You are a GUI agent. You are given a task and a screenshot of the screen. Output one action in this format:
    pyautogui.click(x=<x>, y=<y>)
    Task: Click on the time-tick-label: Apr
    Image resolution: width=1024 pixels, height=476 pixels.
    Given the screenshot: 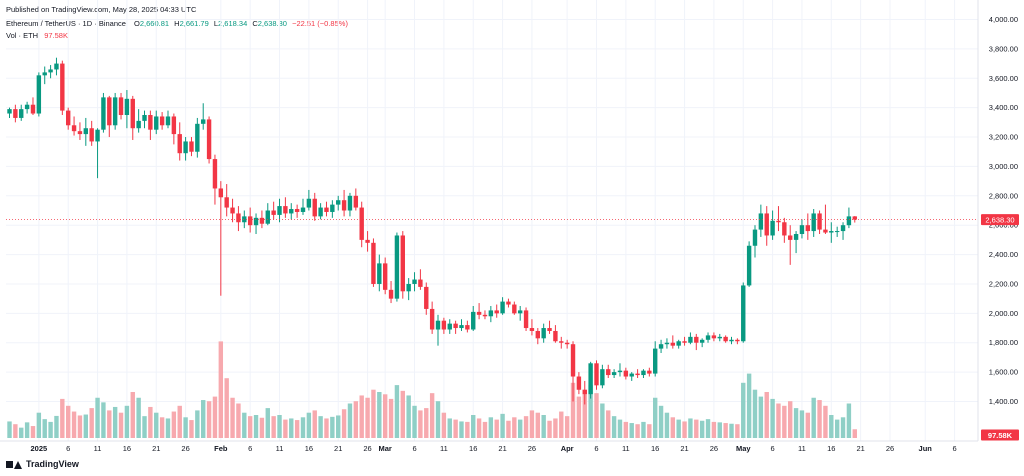 What is the action you would take?
    pyautogui.click(x=567, y=448)
    